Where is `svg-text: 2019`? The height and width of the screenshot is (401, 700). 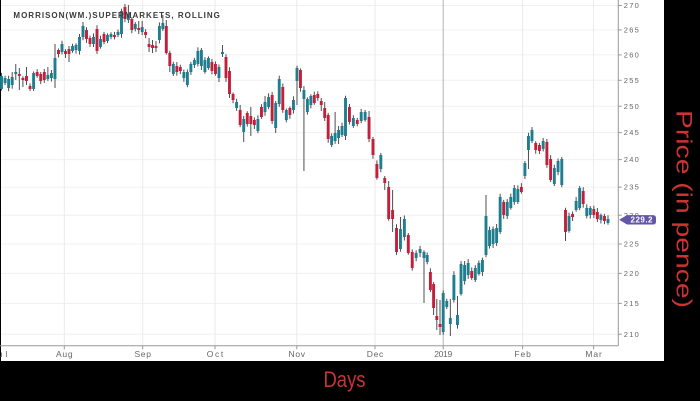 svg-text: 2019 is located at coordinates (443, 354).